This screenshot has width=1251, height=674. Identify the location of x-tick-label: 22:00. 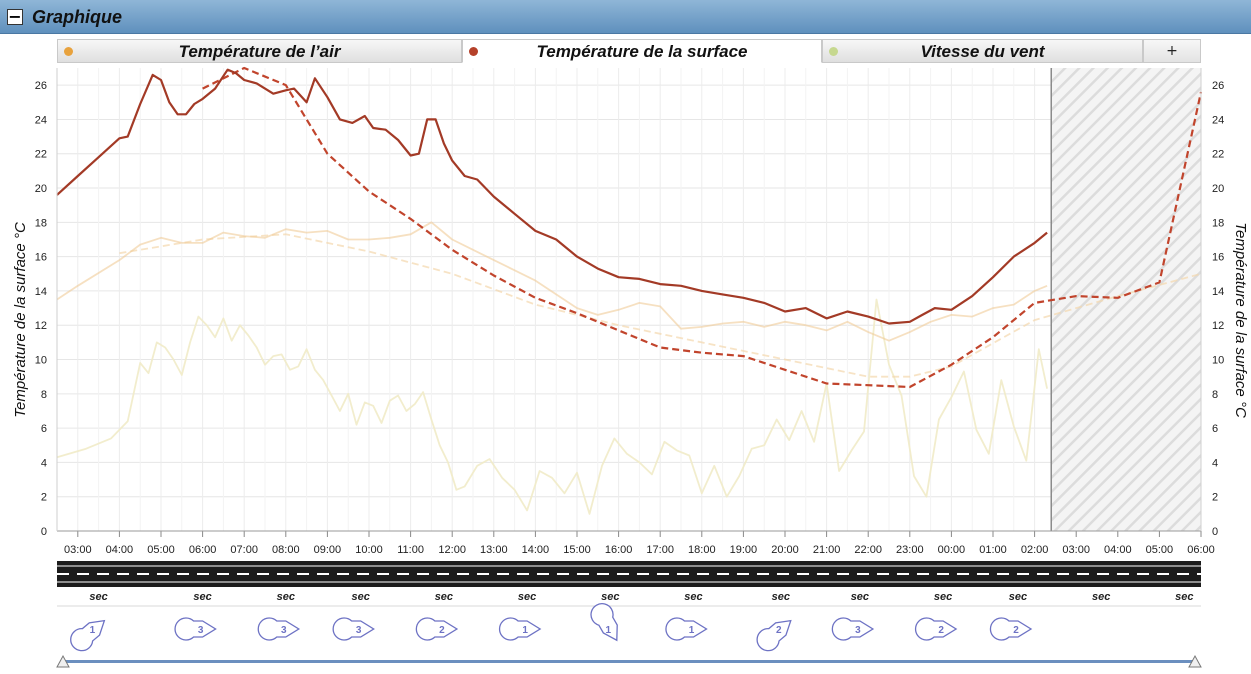
(868, 550).